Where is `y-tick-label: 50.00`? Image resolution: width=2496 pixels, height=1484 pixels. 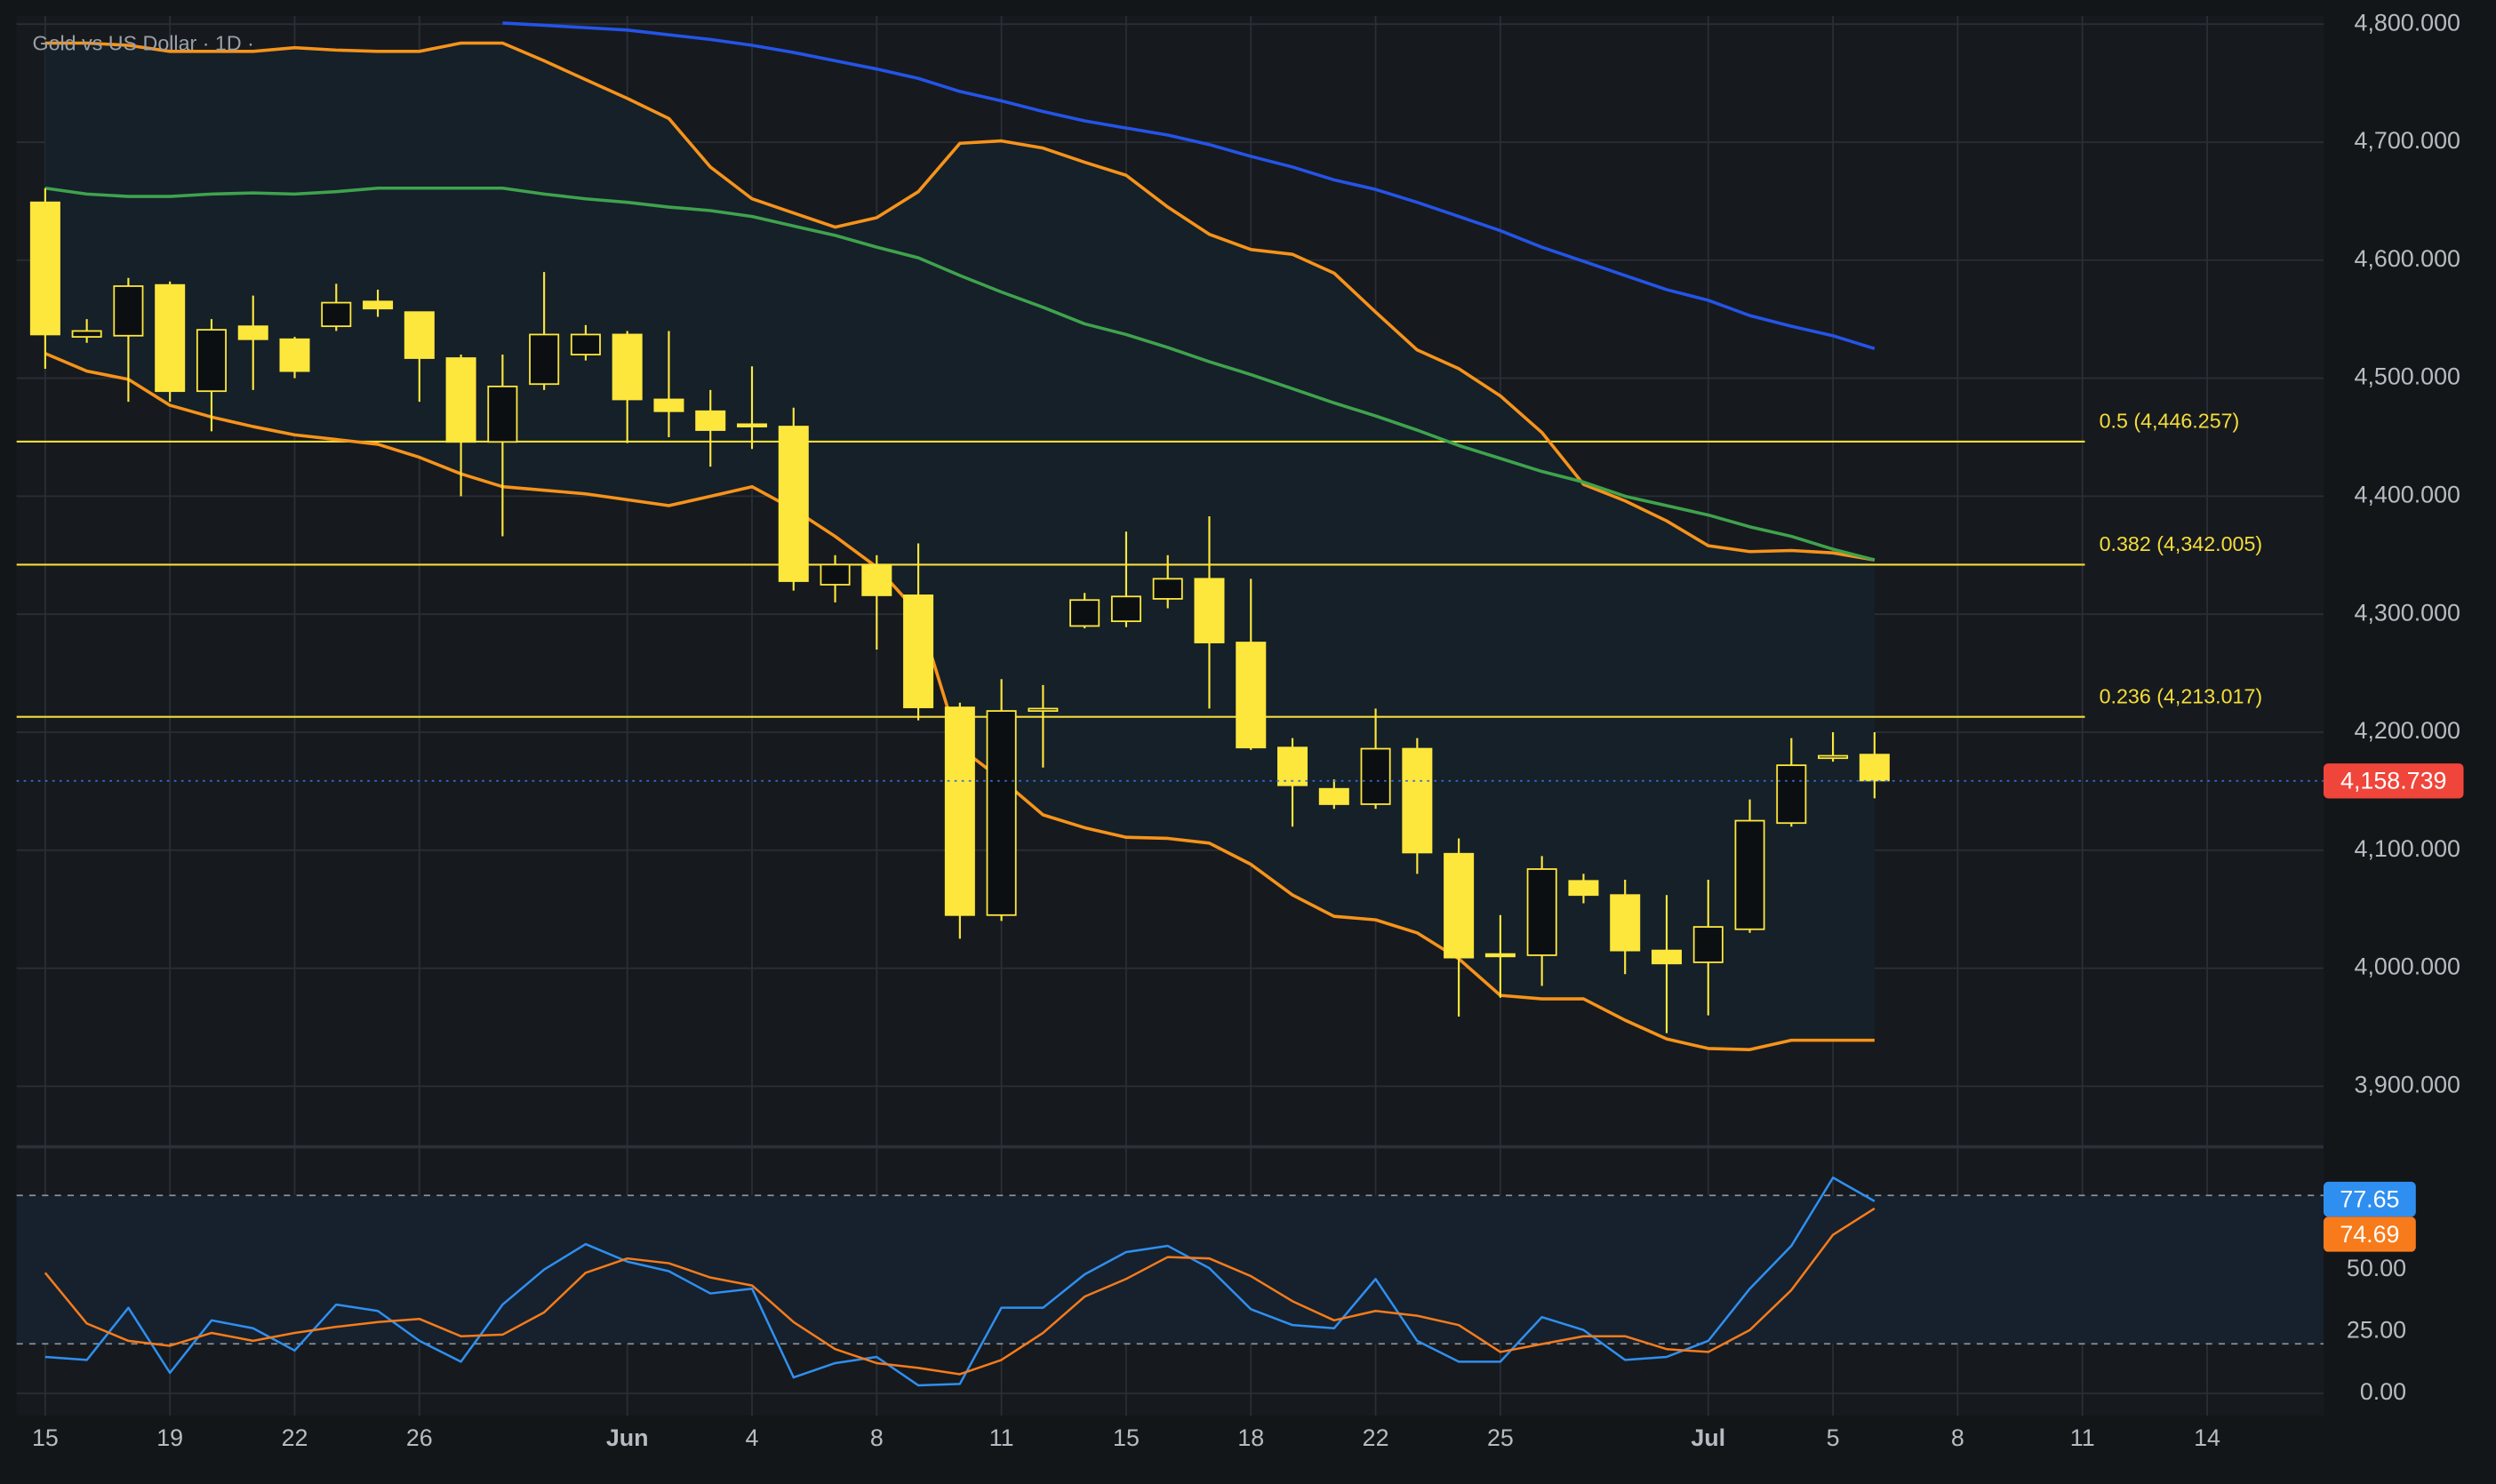 y-tick-label: 50.00 is located at coordinates (2376, 1268).